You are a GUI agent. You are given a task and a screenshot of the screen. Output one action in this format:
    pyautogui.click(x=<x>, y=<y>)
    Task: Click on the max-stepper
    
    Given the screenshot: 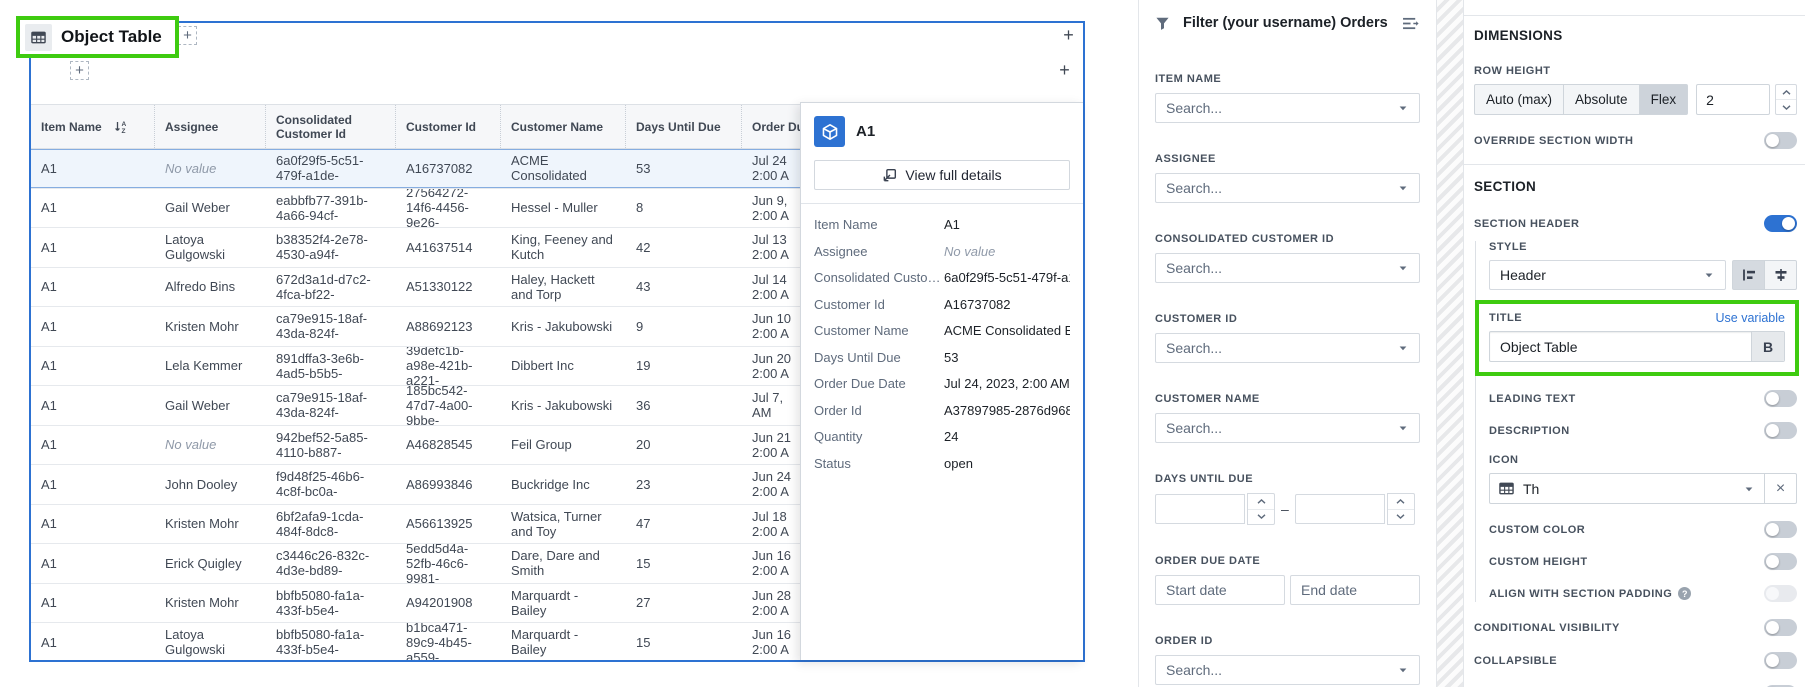 What is the action you would take?
    pyautogui.click(x=1400, y=509)
    